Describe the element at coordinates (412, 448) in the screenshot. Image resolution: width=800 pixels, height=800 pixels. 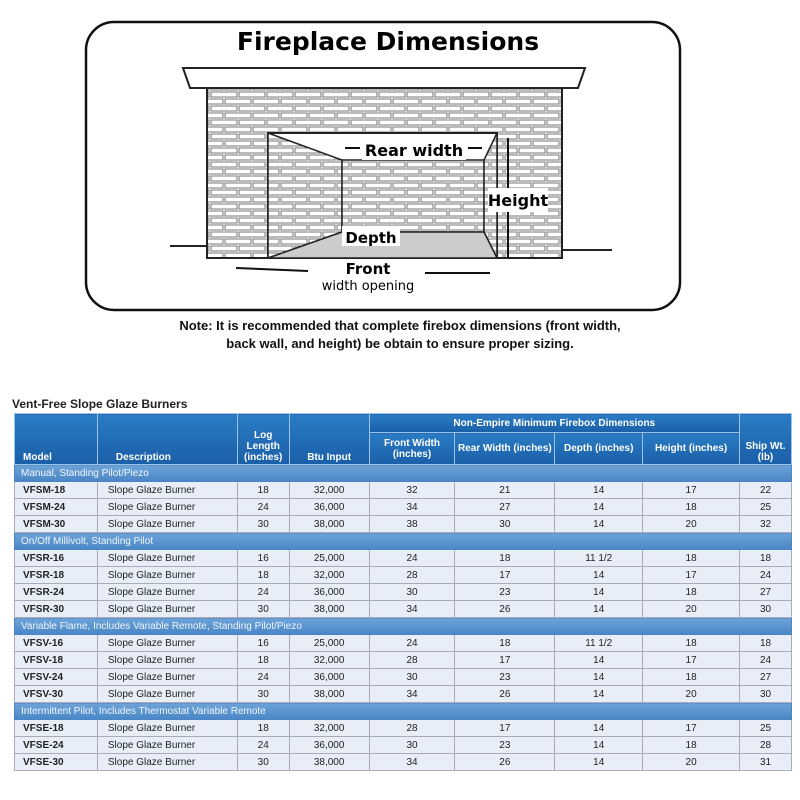
I see `header-front-width: Front Width (inches)` at that location.